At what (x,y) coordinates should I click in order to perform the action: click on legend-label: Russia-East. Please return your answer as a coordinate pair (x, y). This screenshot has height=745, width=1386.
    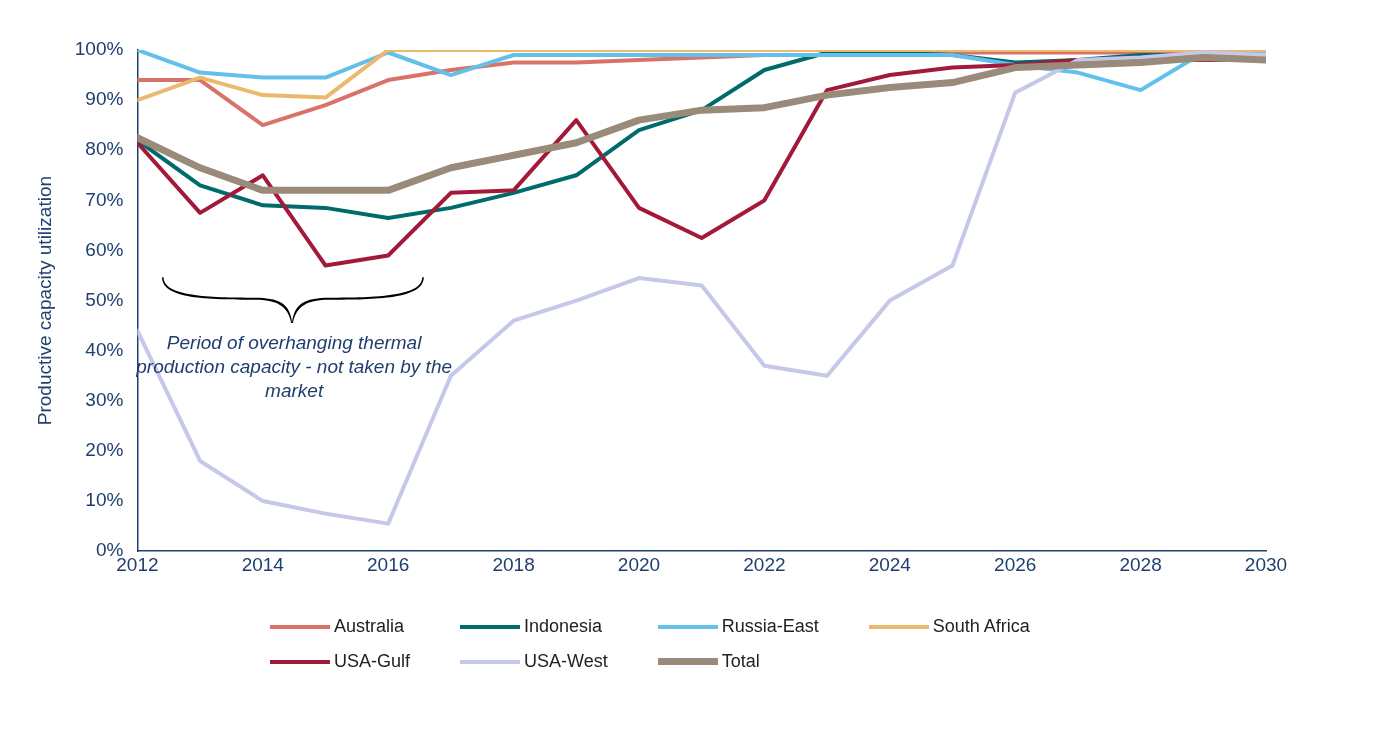
    Looking at the image, I should click on (770, 626).